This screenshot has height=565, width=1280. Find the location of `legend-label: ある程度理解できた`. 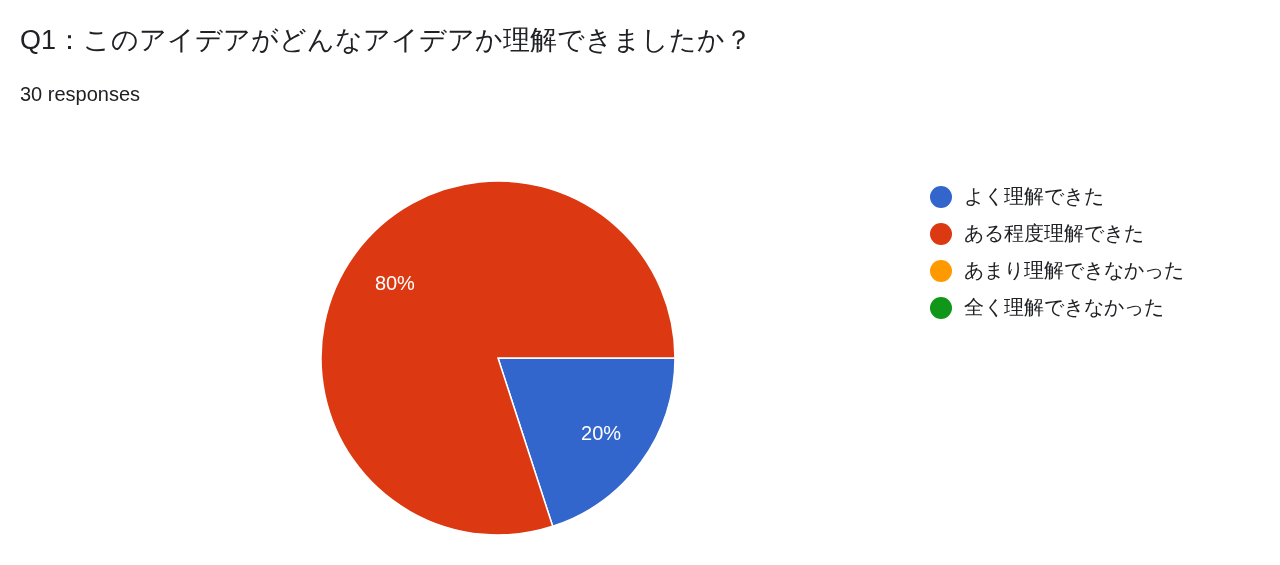

legend-label: ある程度理解できた is located at coordinates (1054, 233).